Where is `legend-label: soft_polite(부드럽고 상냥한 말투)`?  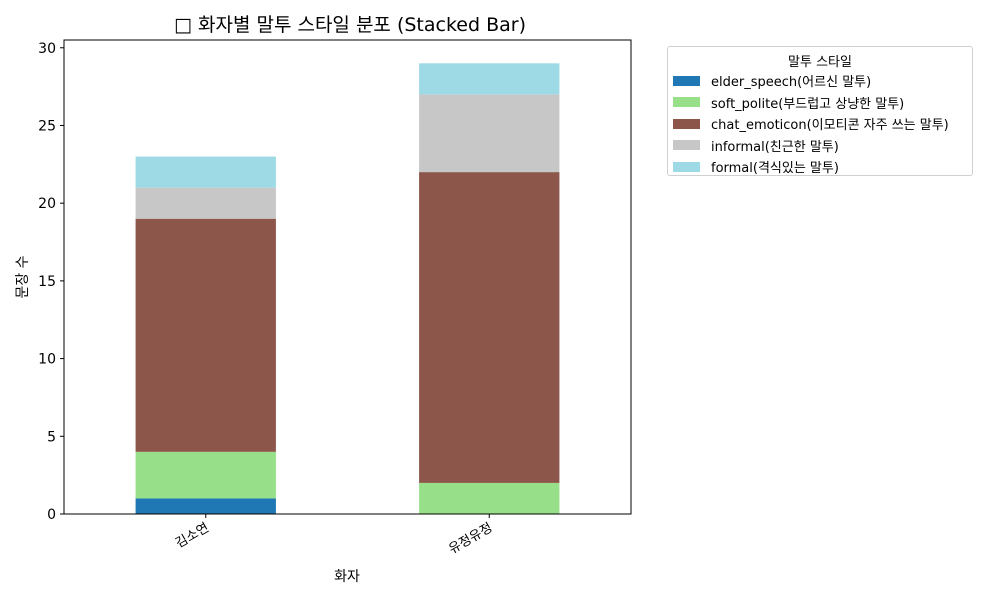 legend-label: soft_polite(부드럽고 상냥한 말투) is located at coordinates (808, 104).